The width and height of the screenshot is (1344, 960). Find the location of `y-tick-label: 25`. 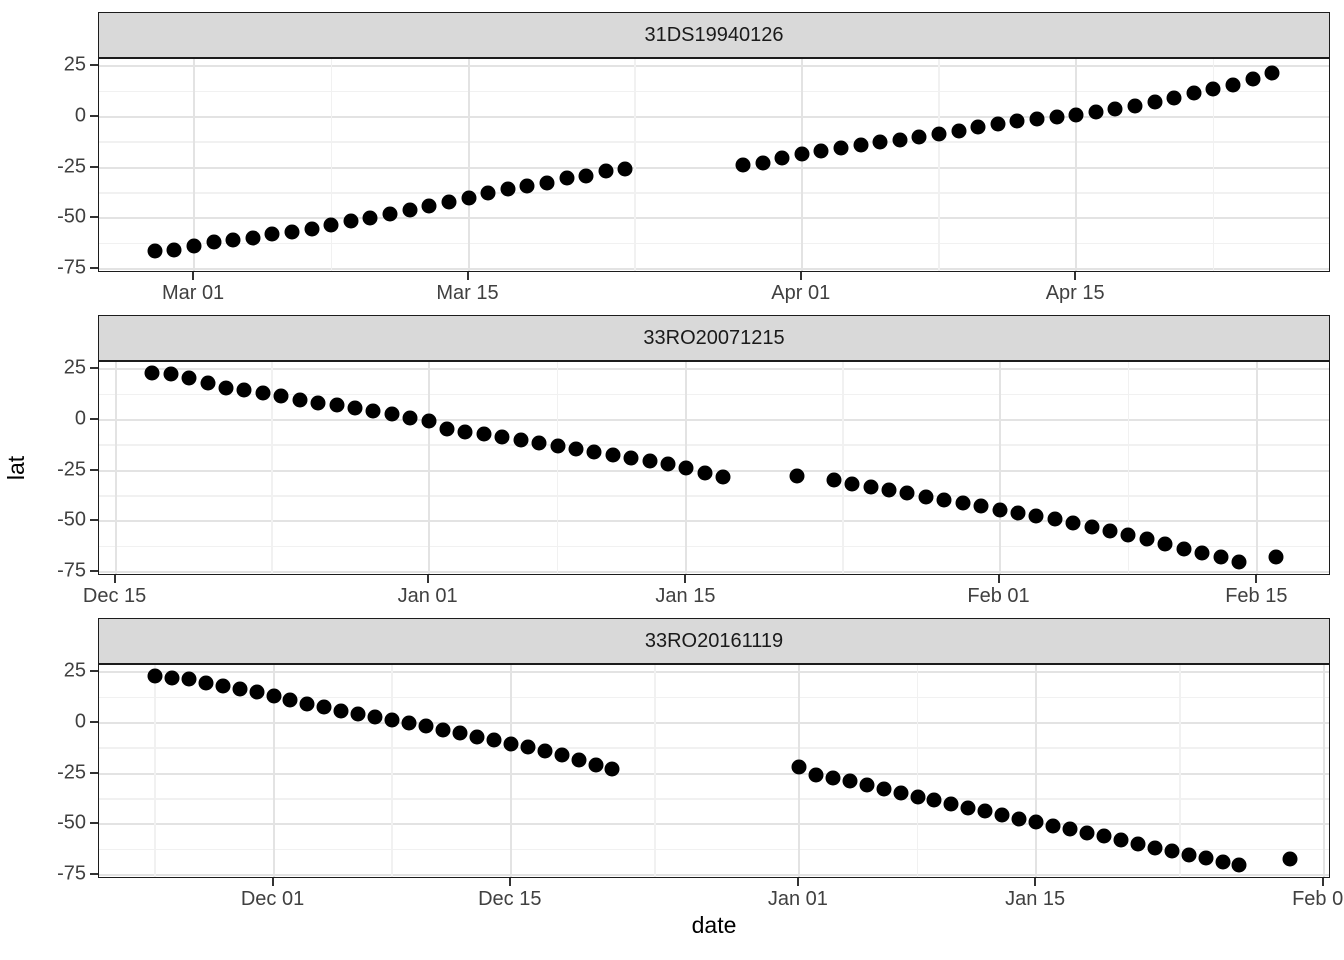

y-tick-label: 25 is located at coordinates (74, 670).